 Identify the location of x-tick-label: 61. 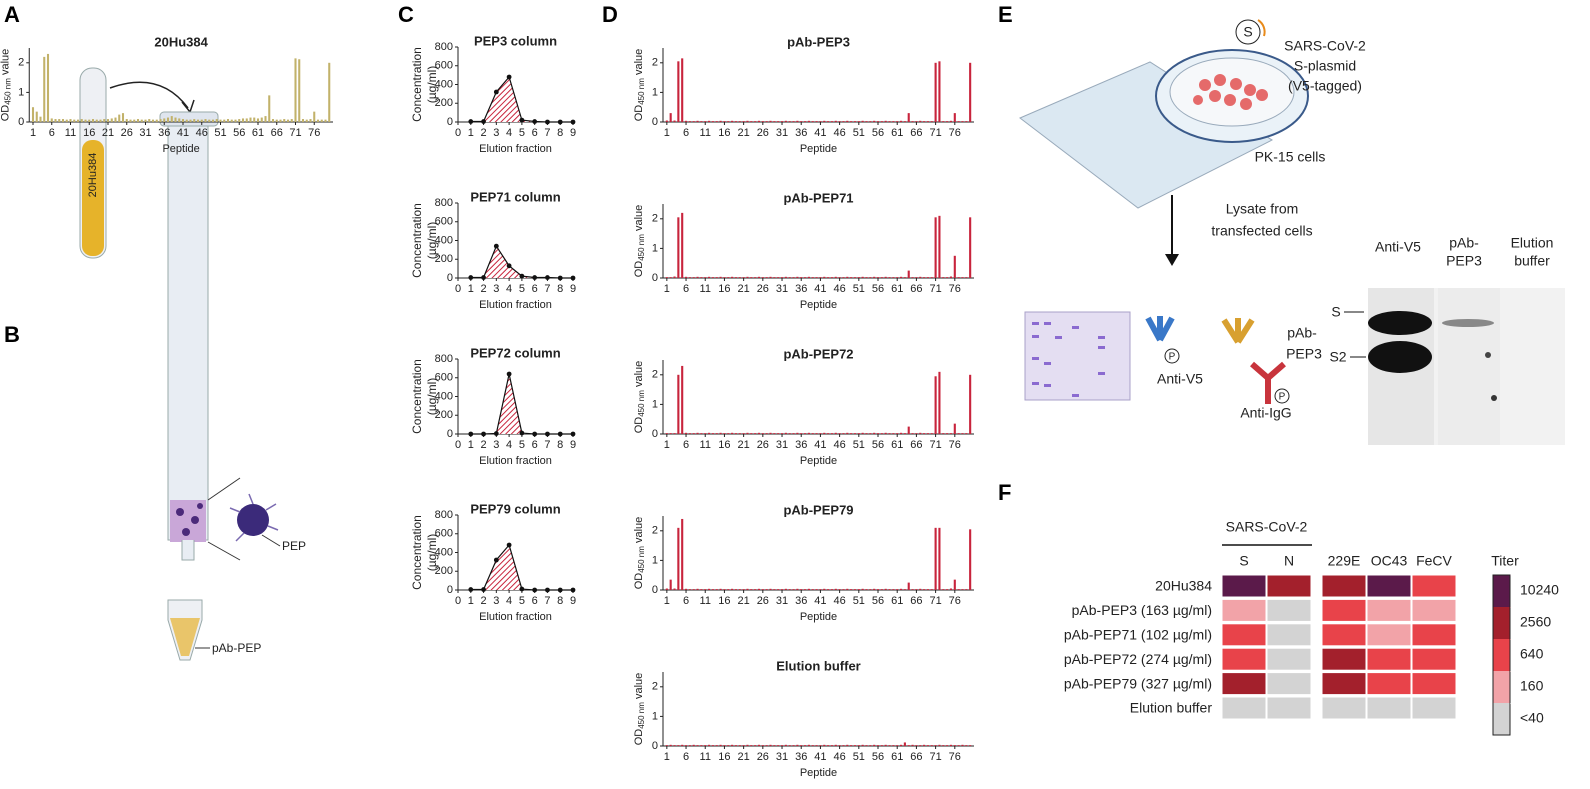
(897, 133).